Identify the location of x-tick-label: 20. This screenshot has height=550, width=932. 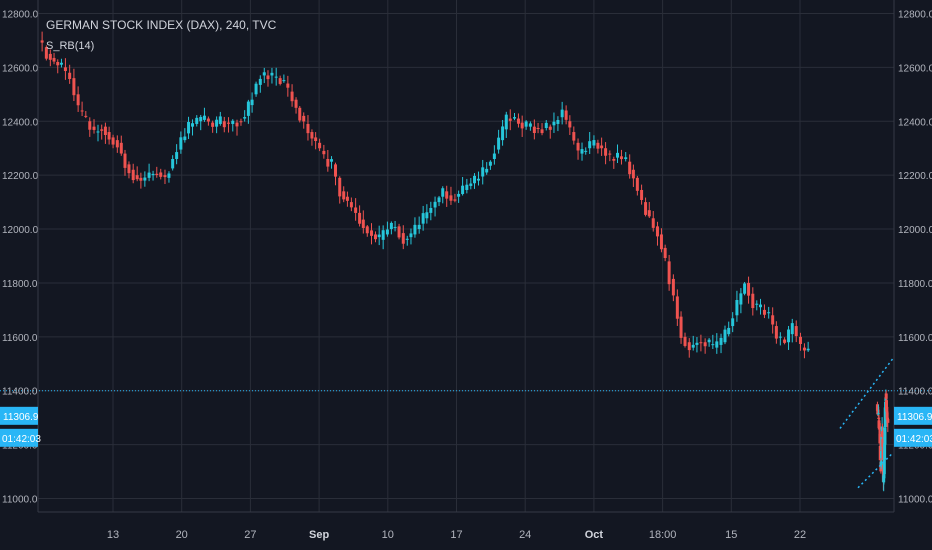
(182, 535).